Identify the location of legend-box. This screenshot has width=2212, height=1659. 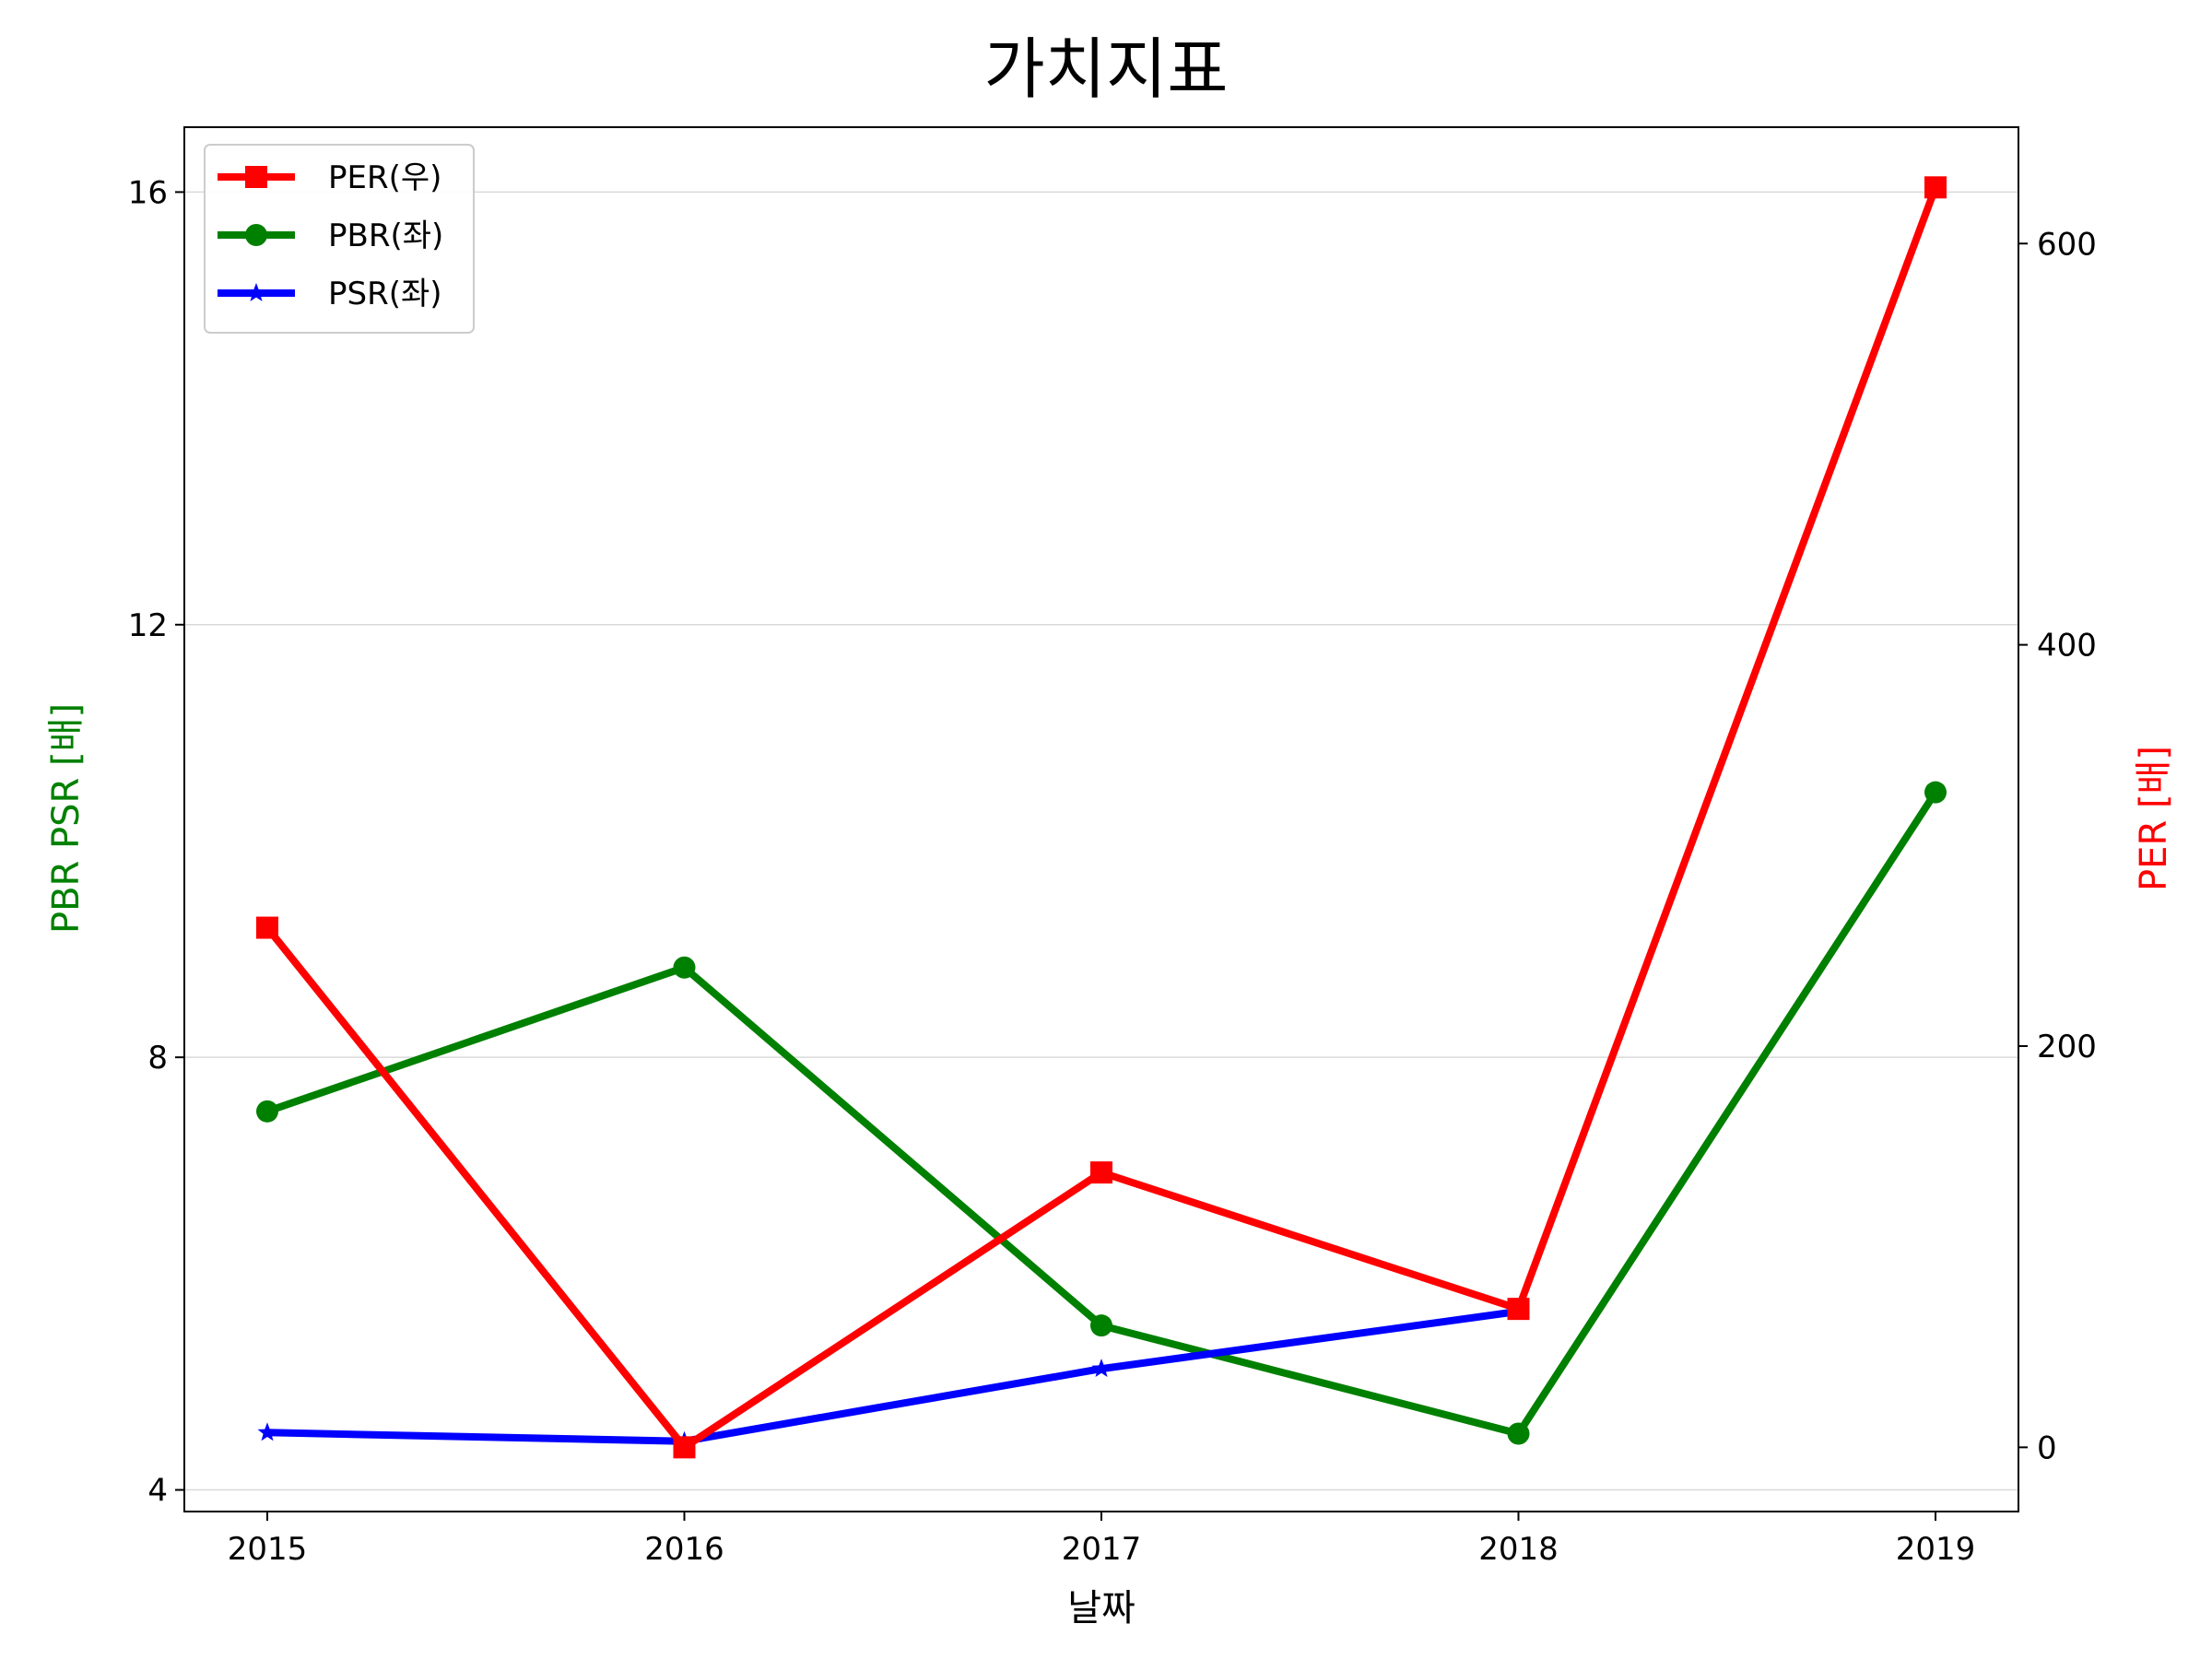
(339, 239).